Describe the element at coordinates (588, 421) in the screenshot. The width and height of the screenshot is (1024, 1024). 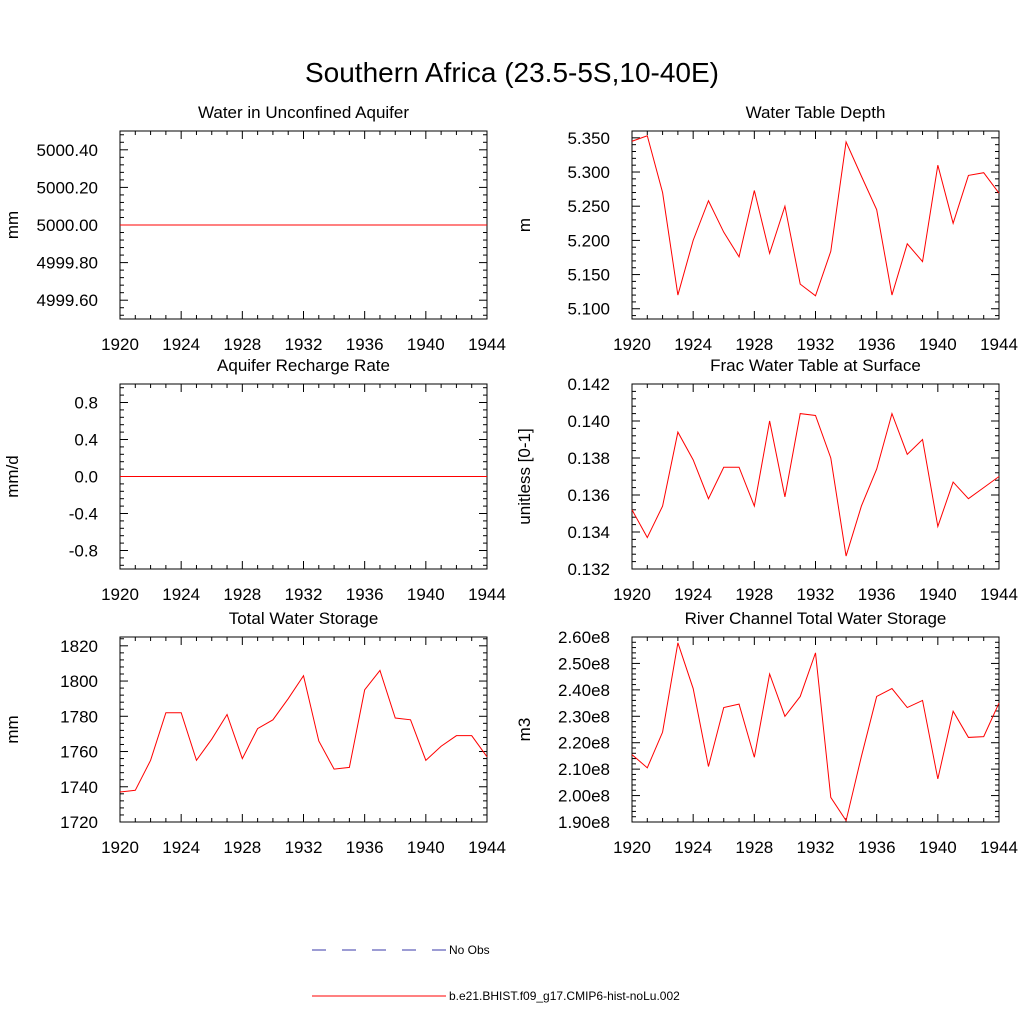
I see `y-tick-label: 0.140` at that location.